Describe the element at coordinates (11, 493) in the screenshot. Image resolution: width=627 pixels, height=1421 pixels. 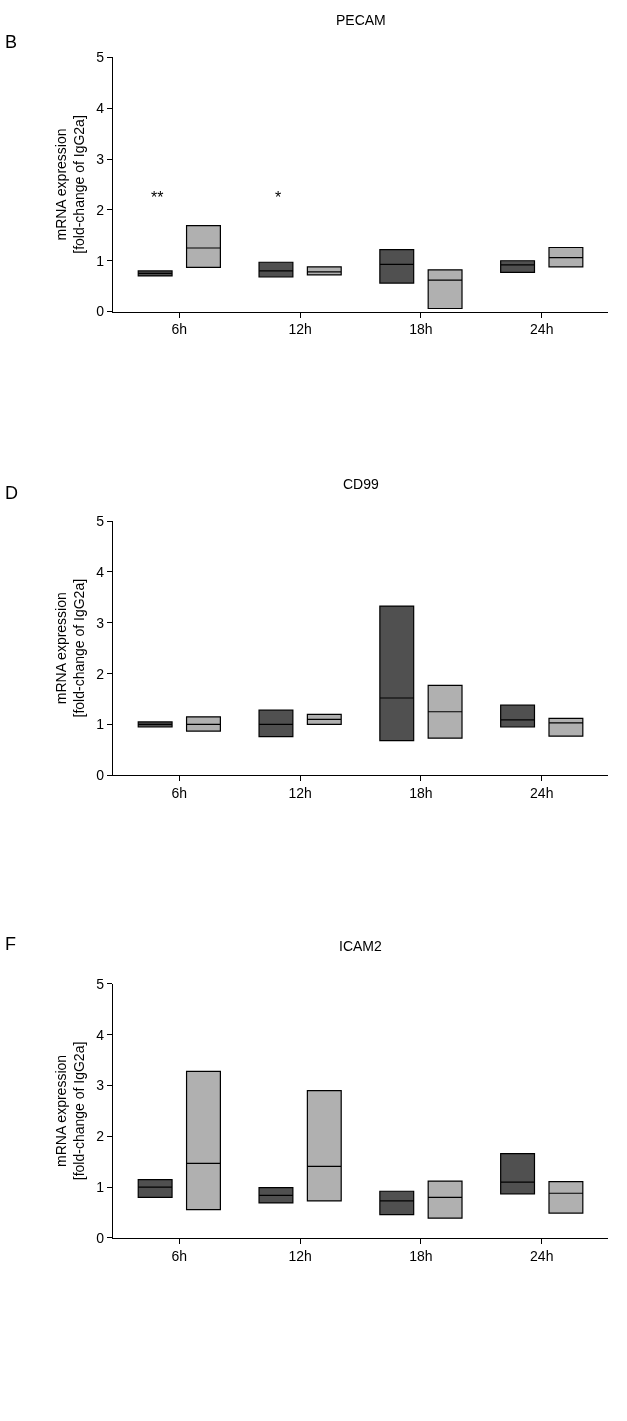
I see `text: D` at that location.